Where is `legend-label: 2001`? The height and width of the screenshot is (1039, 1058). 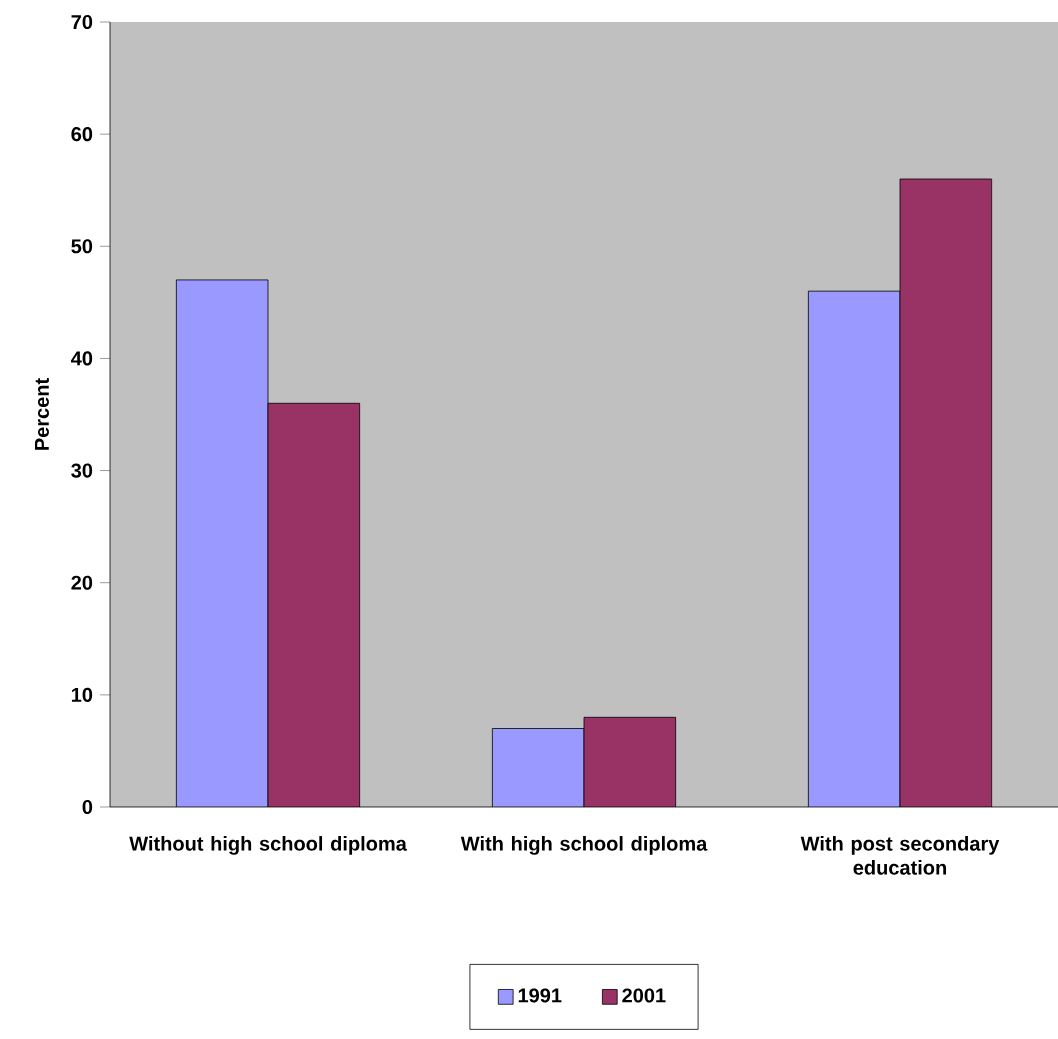
legend-label: 2001 is located at coordinates (644, 995).